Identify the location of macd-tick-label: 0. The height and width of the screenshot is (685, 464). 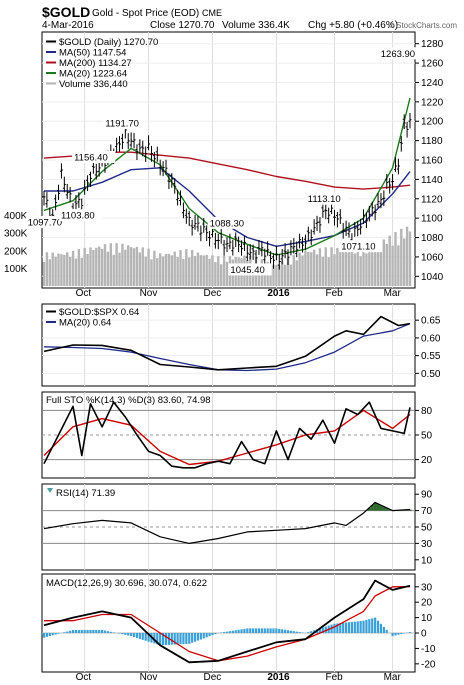
(424, 634).